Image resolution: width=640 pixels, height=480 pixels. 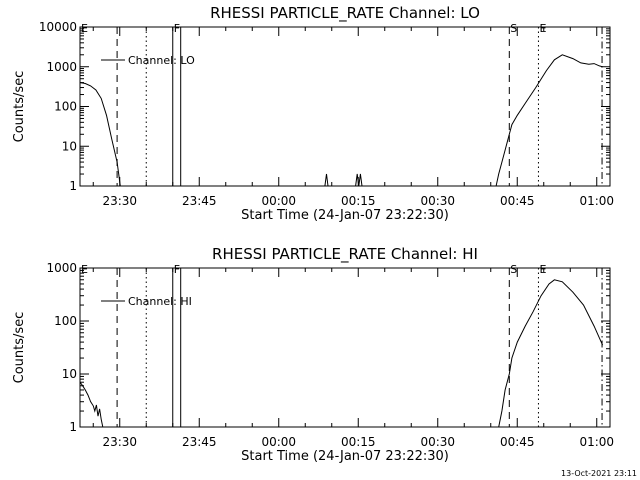 I want to click on chart1-y-tick-label: 100, so click(x=65, y=107).